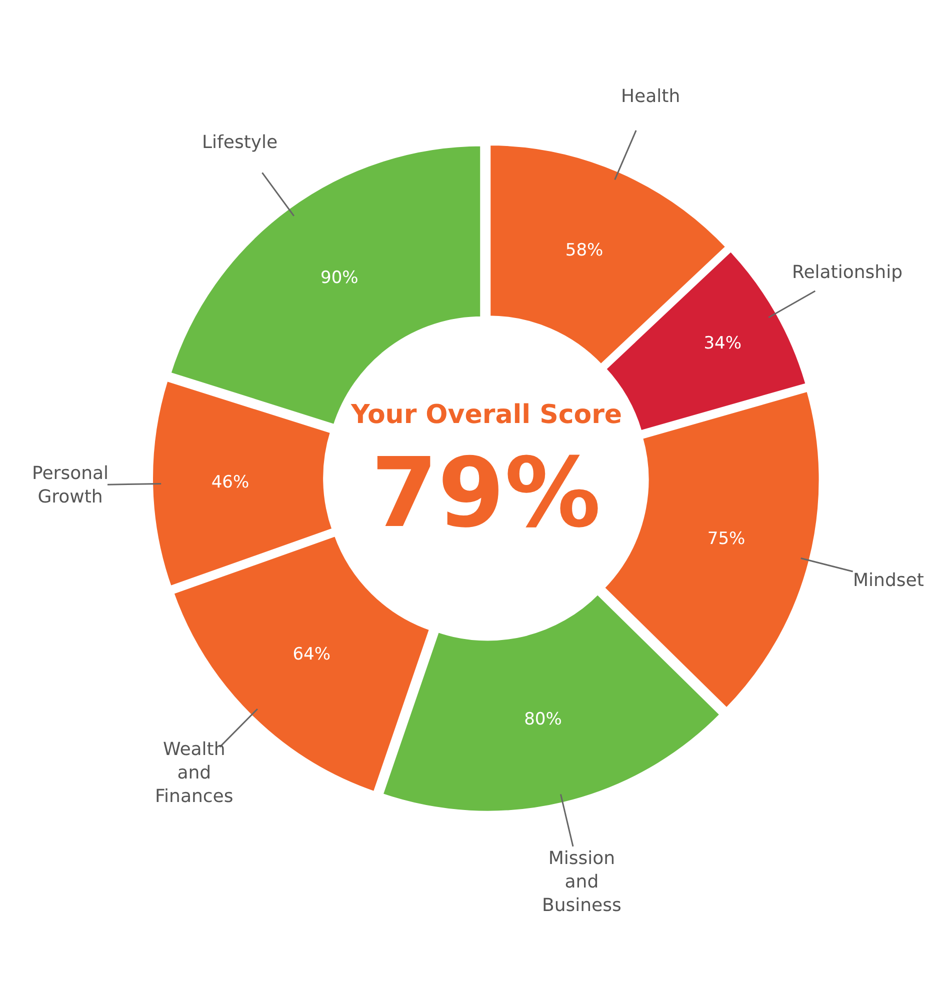 The image size is (948, 986). Describe the element at coordinates (543, 719) in the screenshot. I see `data-label: 80%` at that location.